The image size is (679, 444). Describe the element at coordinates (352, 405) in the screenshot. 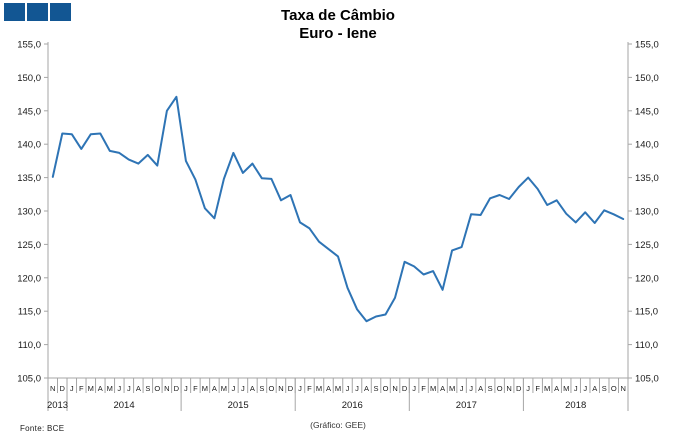

I see `svg-text: 2016` at that location.